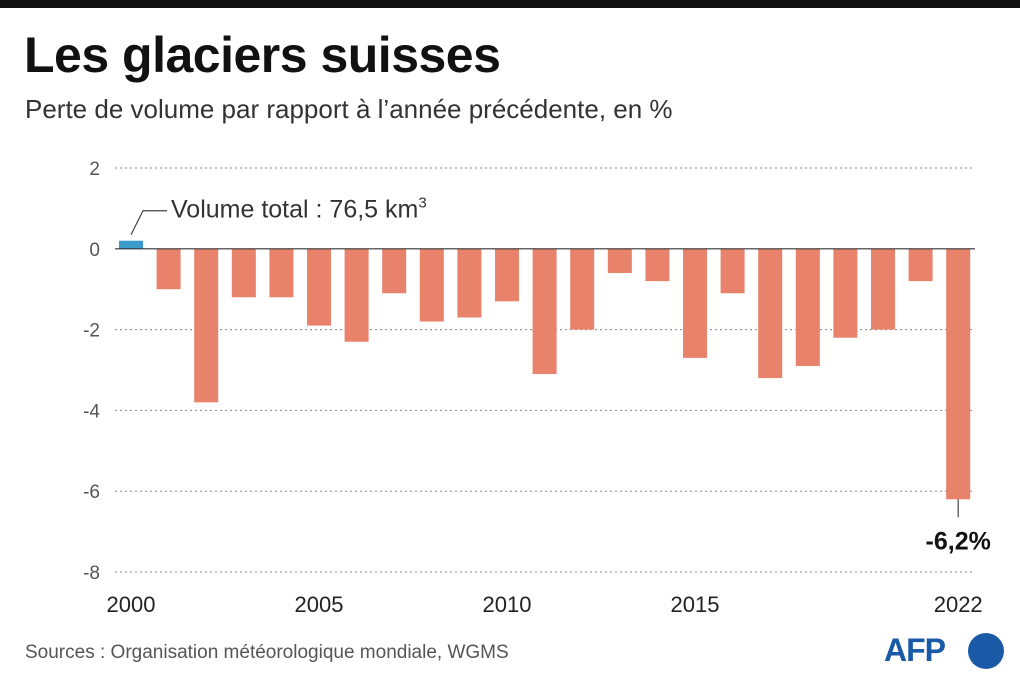  I want to click on x-tick-label: 2022, so click(958, 604).